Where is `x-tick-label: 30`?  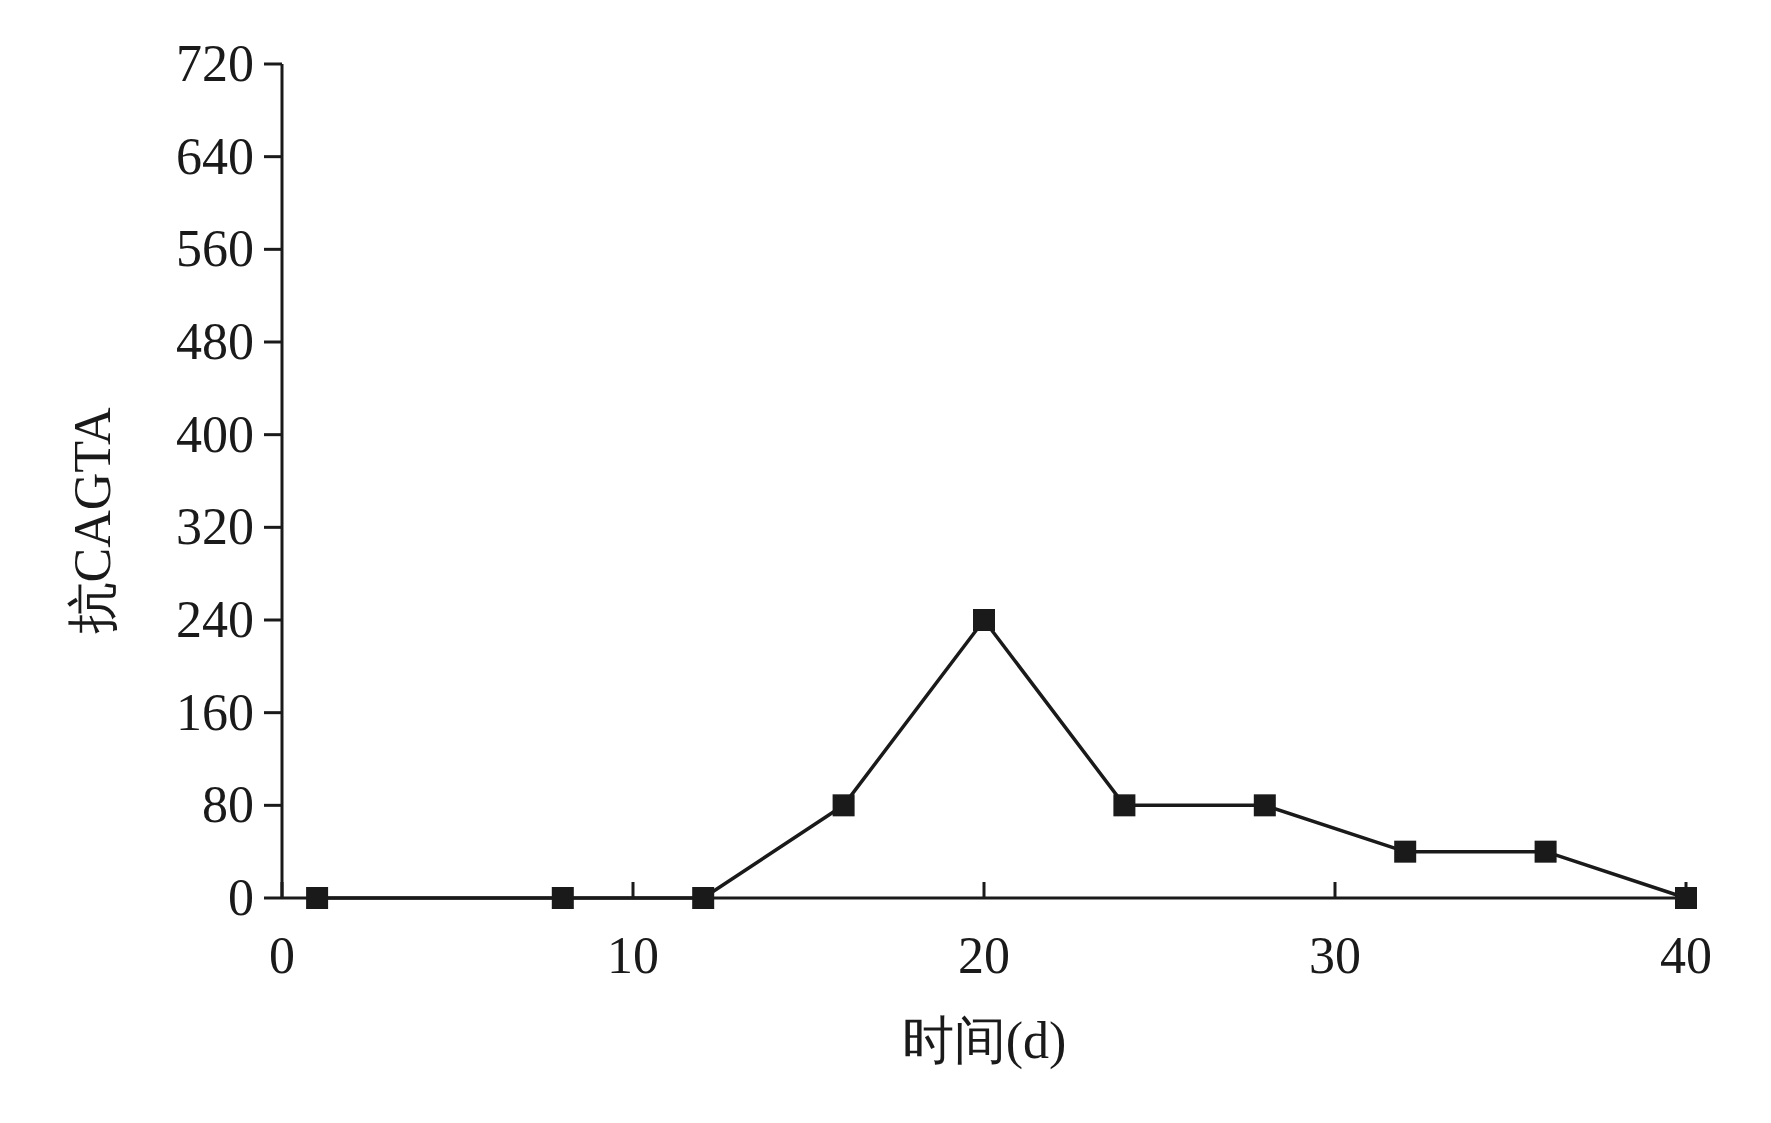
x-tick-label: 30 is located at coordinates (1335, 955).